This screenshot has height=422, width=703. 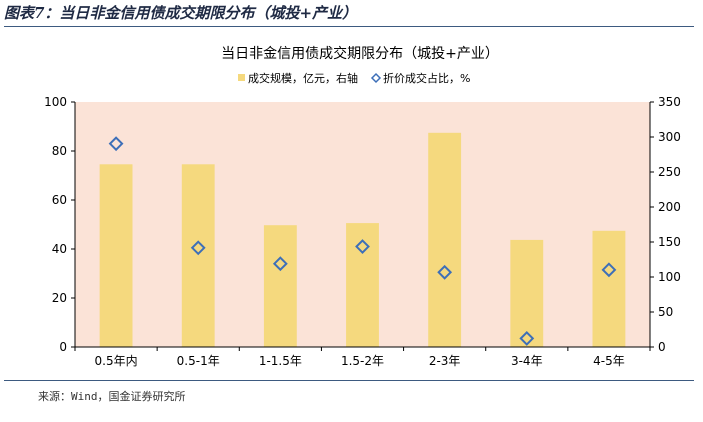 What do you see at coordinates (360, 53) in the screenshot?
I see `chart-title: 当日非金信用债成交期限分布（城投+产业）` at bounding box center [360, 53].